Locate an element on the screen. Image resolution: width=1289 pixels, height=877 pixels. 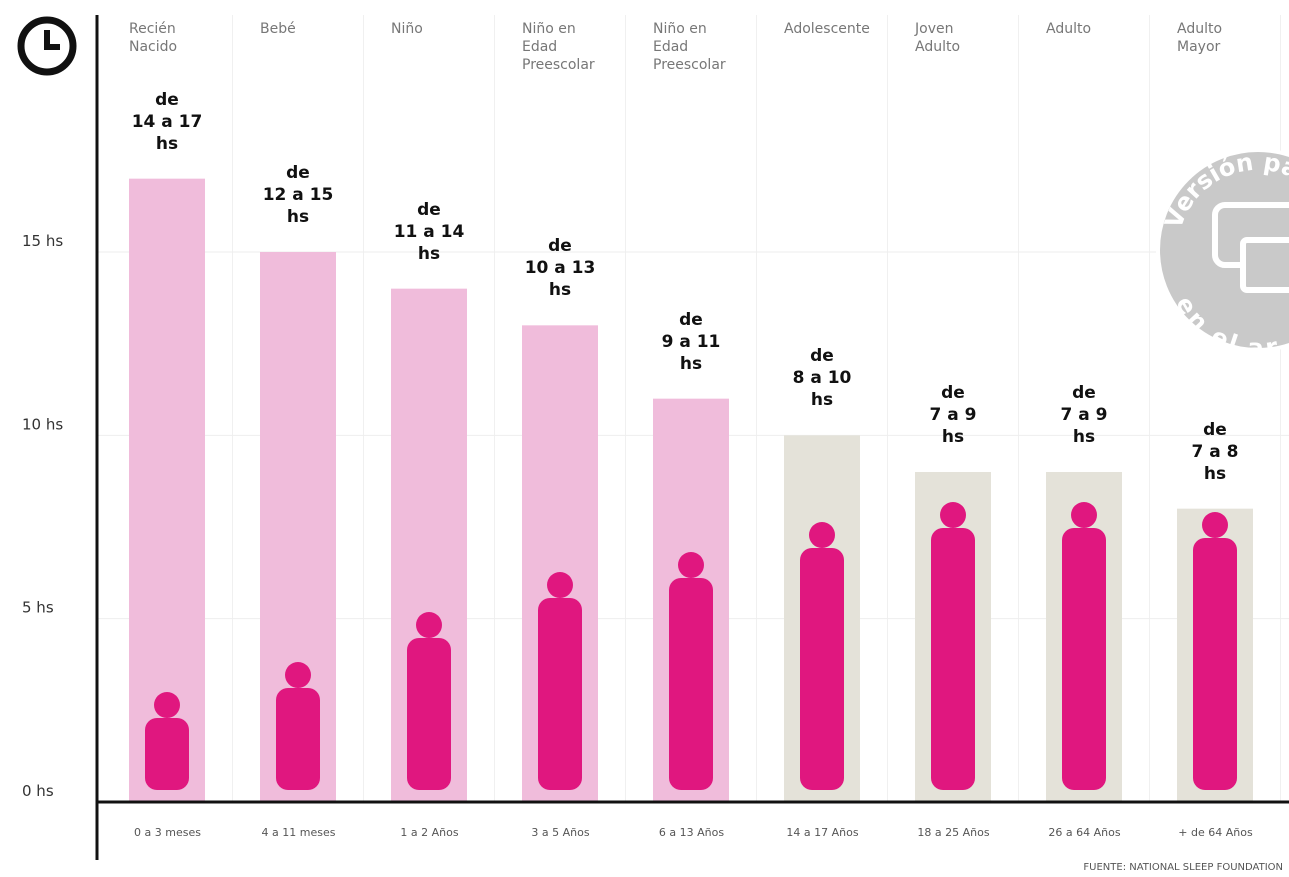
value-label: de 14 a 17 hs is located at coordinates (167, 121).